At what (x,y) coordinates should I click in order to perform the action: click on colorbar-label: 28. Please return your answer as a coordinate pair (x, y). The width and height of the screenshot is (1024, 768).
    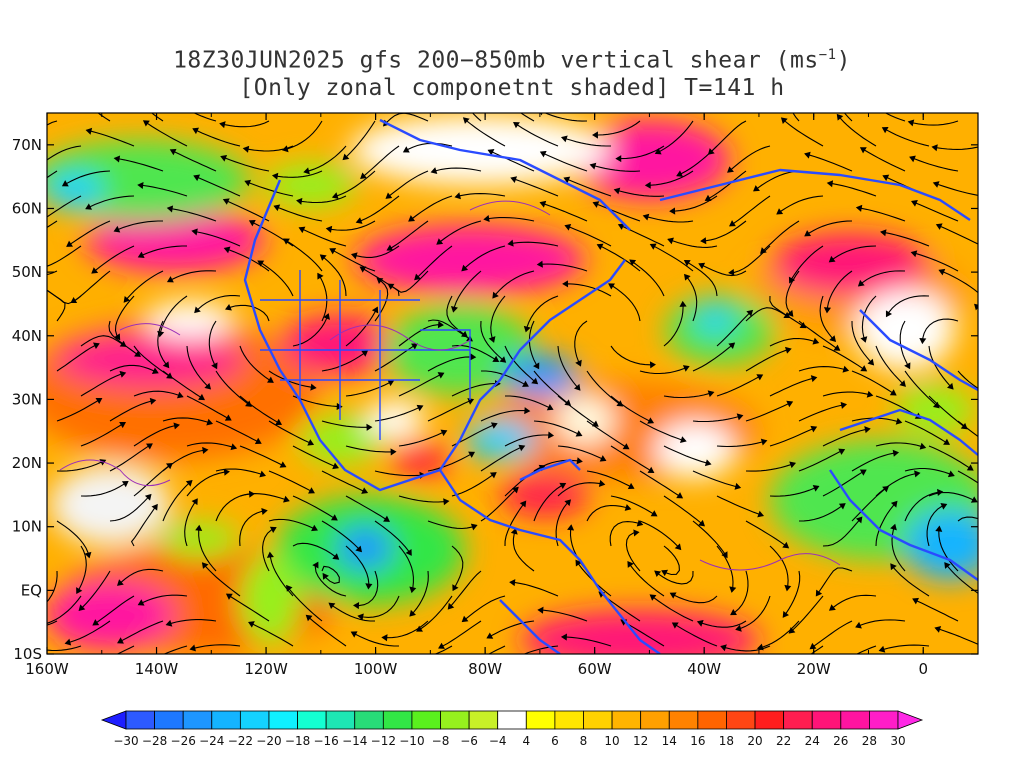
    Looking at the image, I should click on (869, 741).